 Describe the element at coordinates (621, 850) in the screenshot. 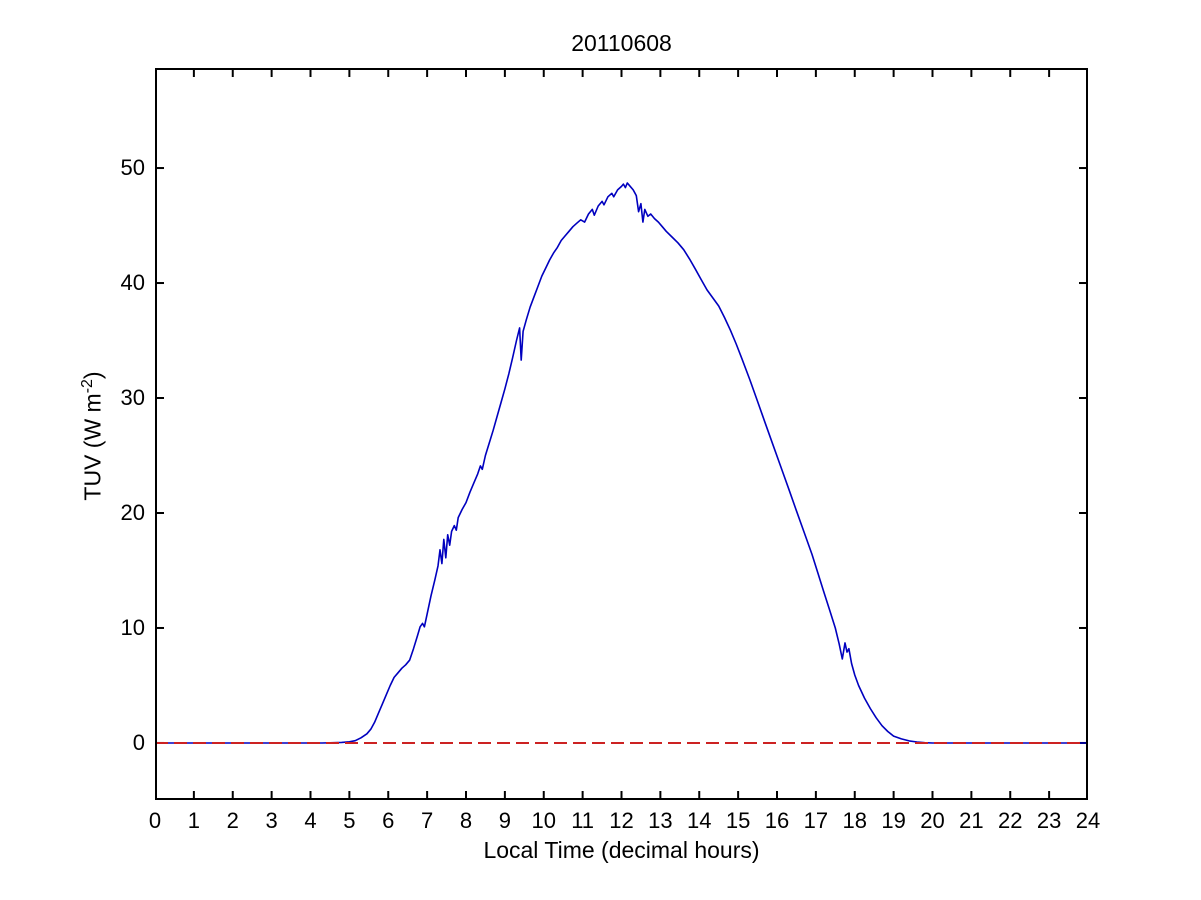

I see `x-axis-label: Local Time (decimal hours)` at that location.